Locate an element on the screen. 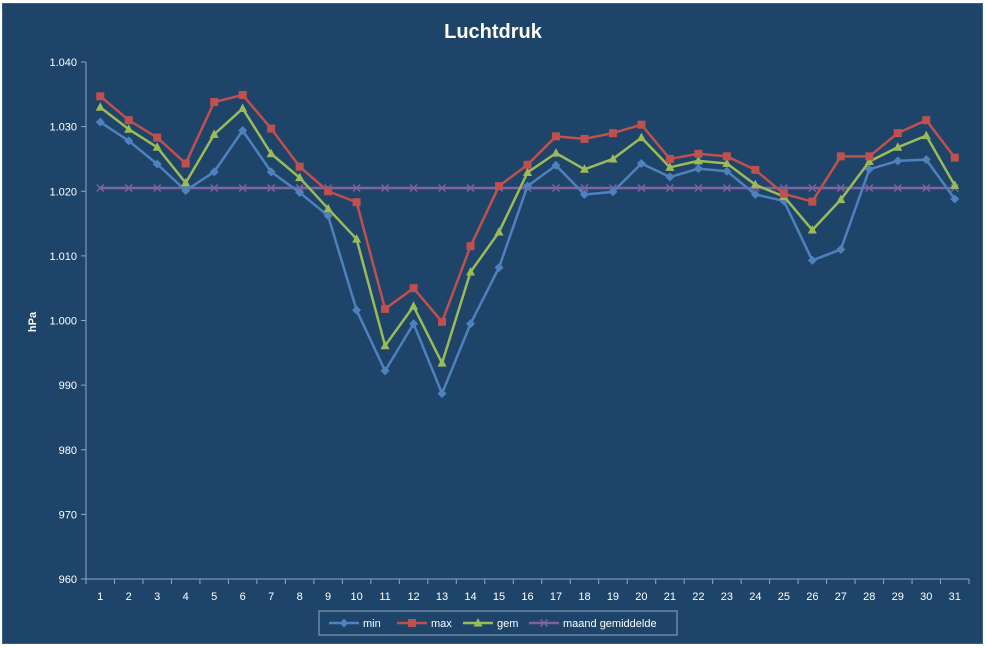 The height and width of the screenshot is (648, 987). legend-label: max is located at coordinates (441, 624).